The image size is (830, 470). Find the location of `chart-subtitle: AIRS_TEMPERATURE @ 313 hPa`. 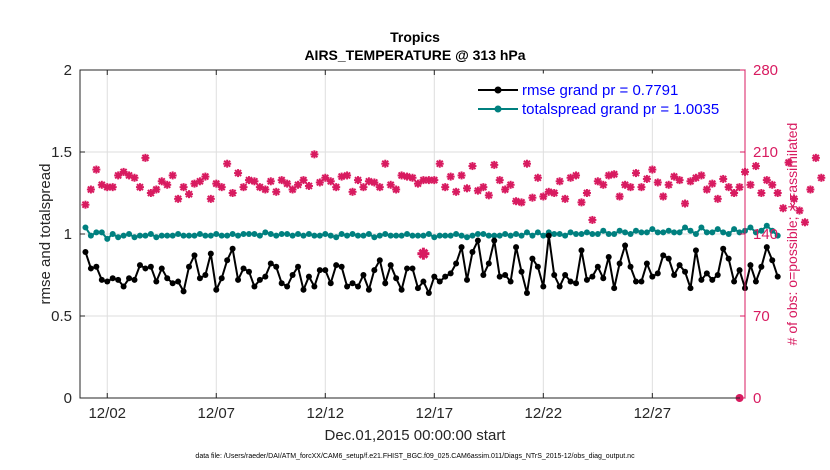

chart-subtitle: AIRS_TEMPERATURE @ 313 hPa is located at coordinates (414, 55).